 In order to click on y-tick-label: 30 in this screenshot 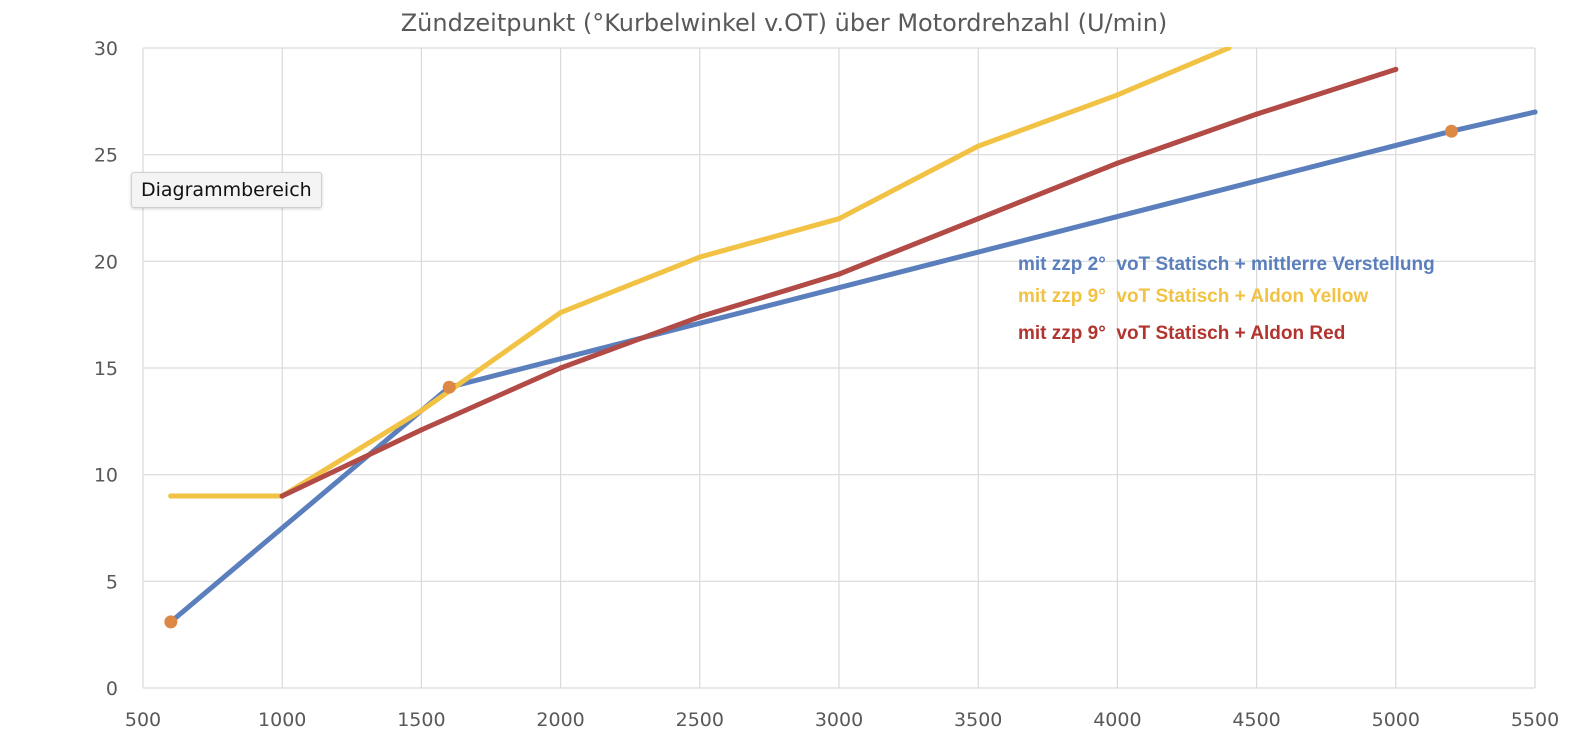, I will do `click(106, 49)`.